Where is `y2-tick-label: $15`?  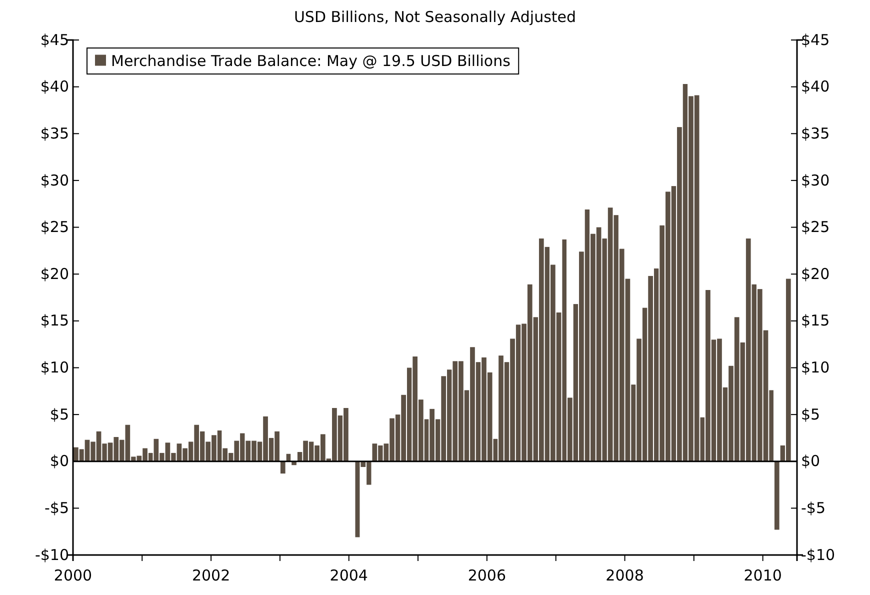 y2-tick-label: $15 is located at coordinates (815, 321).